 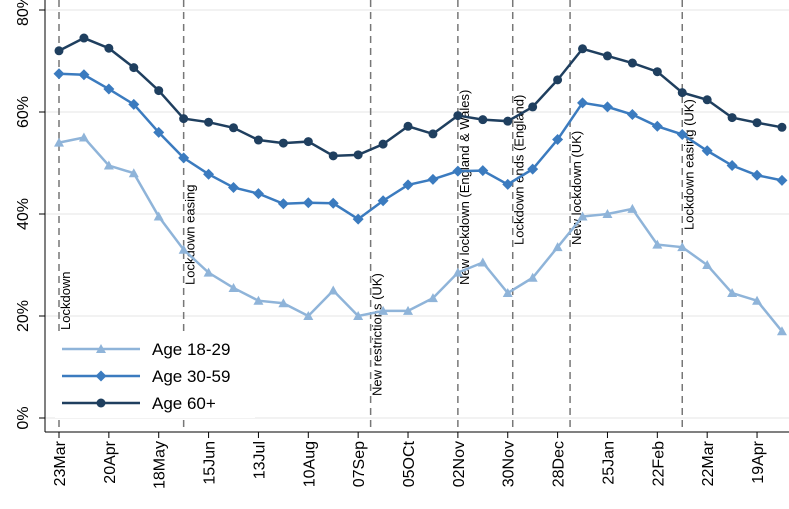 I want to click on event-label: Lockdown ends (England), so click(x=519, y=170).